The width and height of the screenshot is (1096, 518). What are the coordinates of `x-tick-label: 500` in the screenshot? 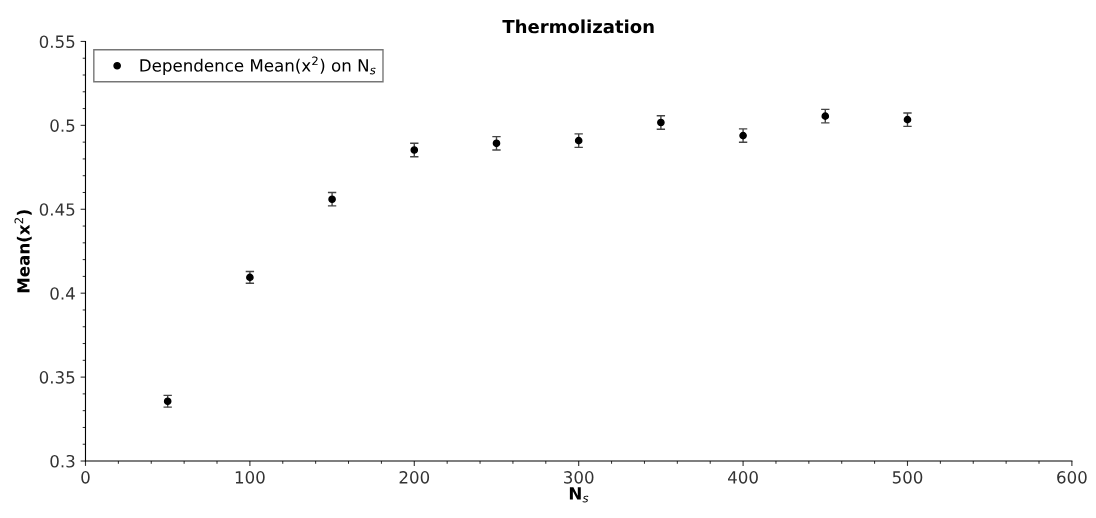 It's located at (907, 477).